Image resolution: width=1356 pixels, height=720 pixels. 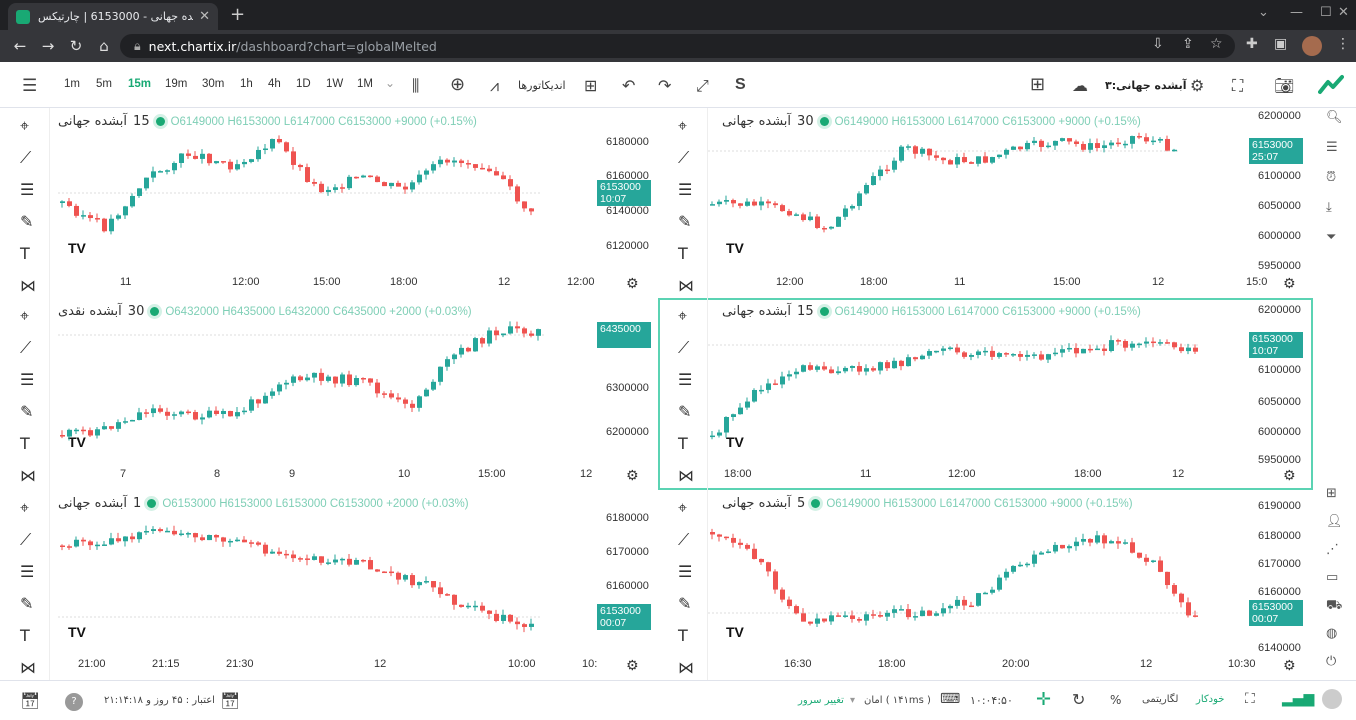 What do you see at coordinates (1146, 85) in the screenshot?
I see `symbol-title: آبشده جهانی:۳` at bounding box center [1146, 85].